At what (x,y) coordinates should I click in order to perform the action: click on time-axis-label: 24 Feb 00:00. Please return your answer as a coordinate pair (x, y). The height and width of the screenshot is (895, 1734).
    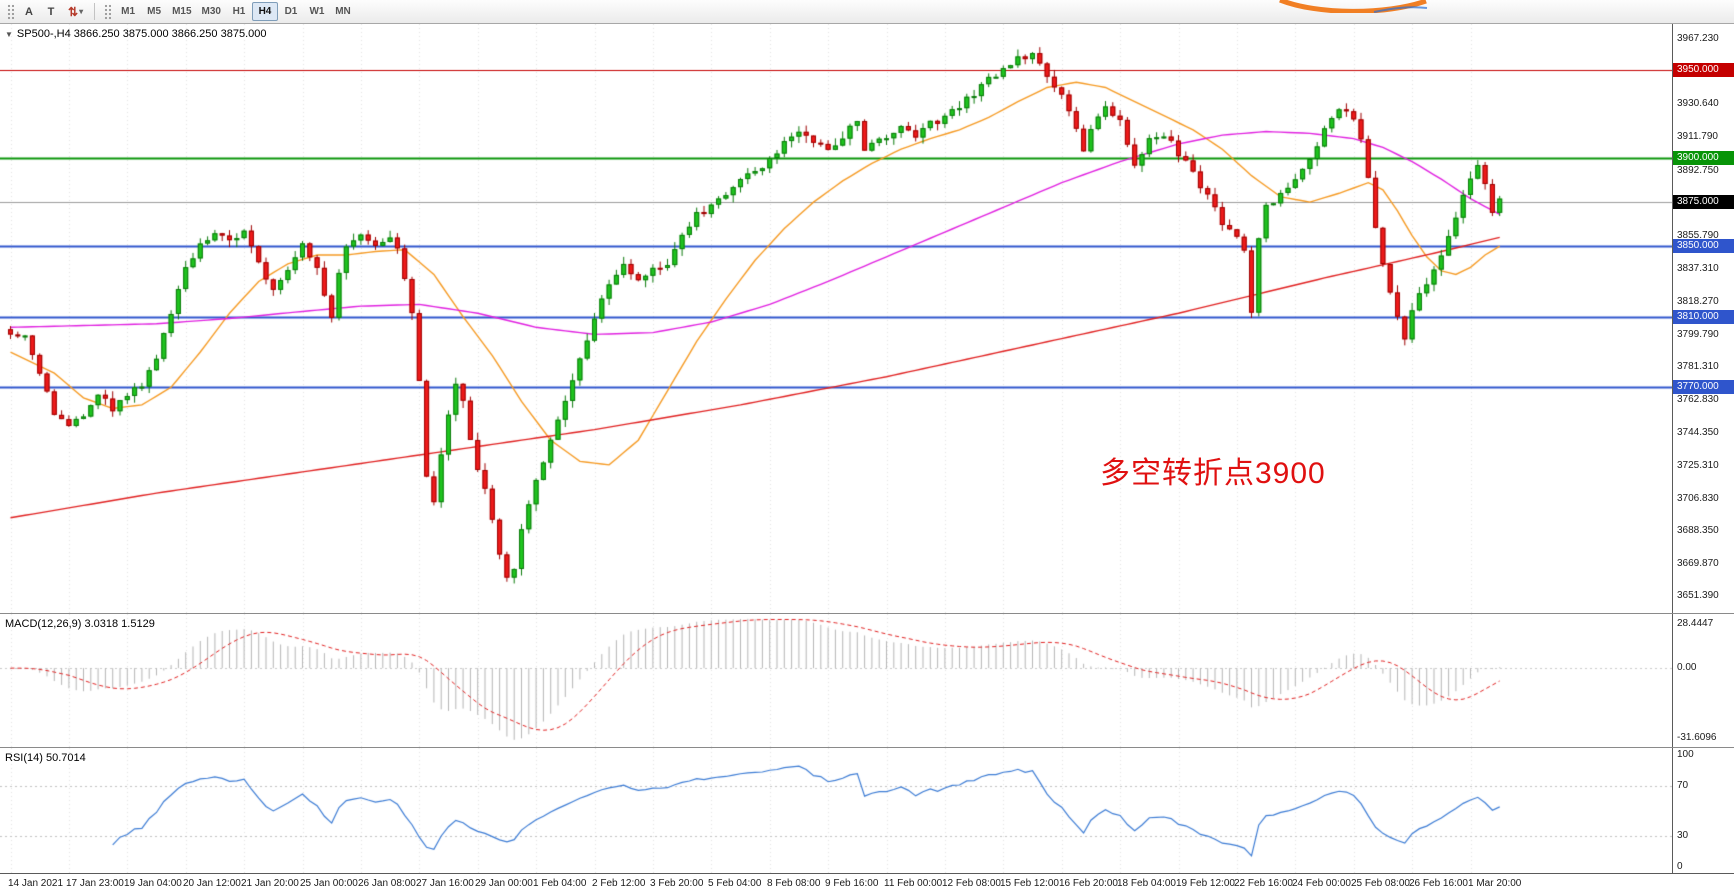
    Looking at the image, I should click on (1321, 883).